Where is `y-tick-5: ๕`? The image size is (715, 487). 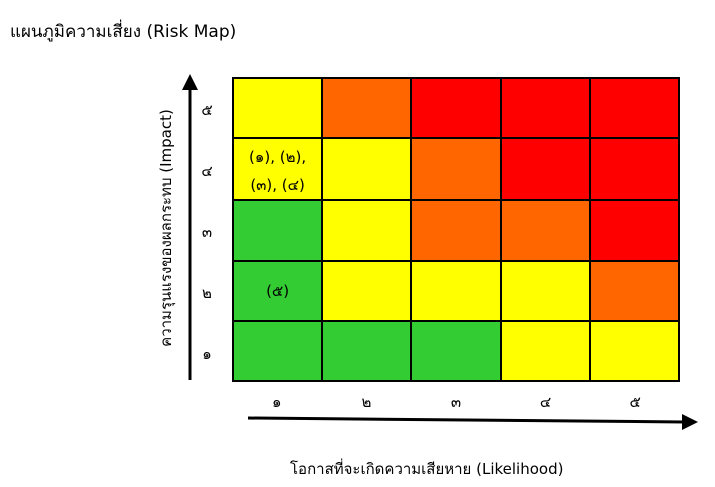 y-tick-5: ๕ is located at coordinates (207, 110).